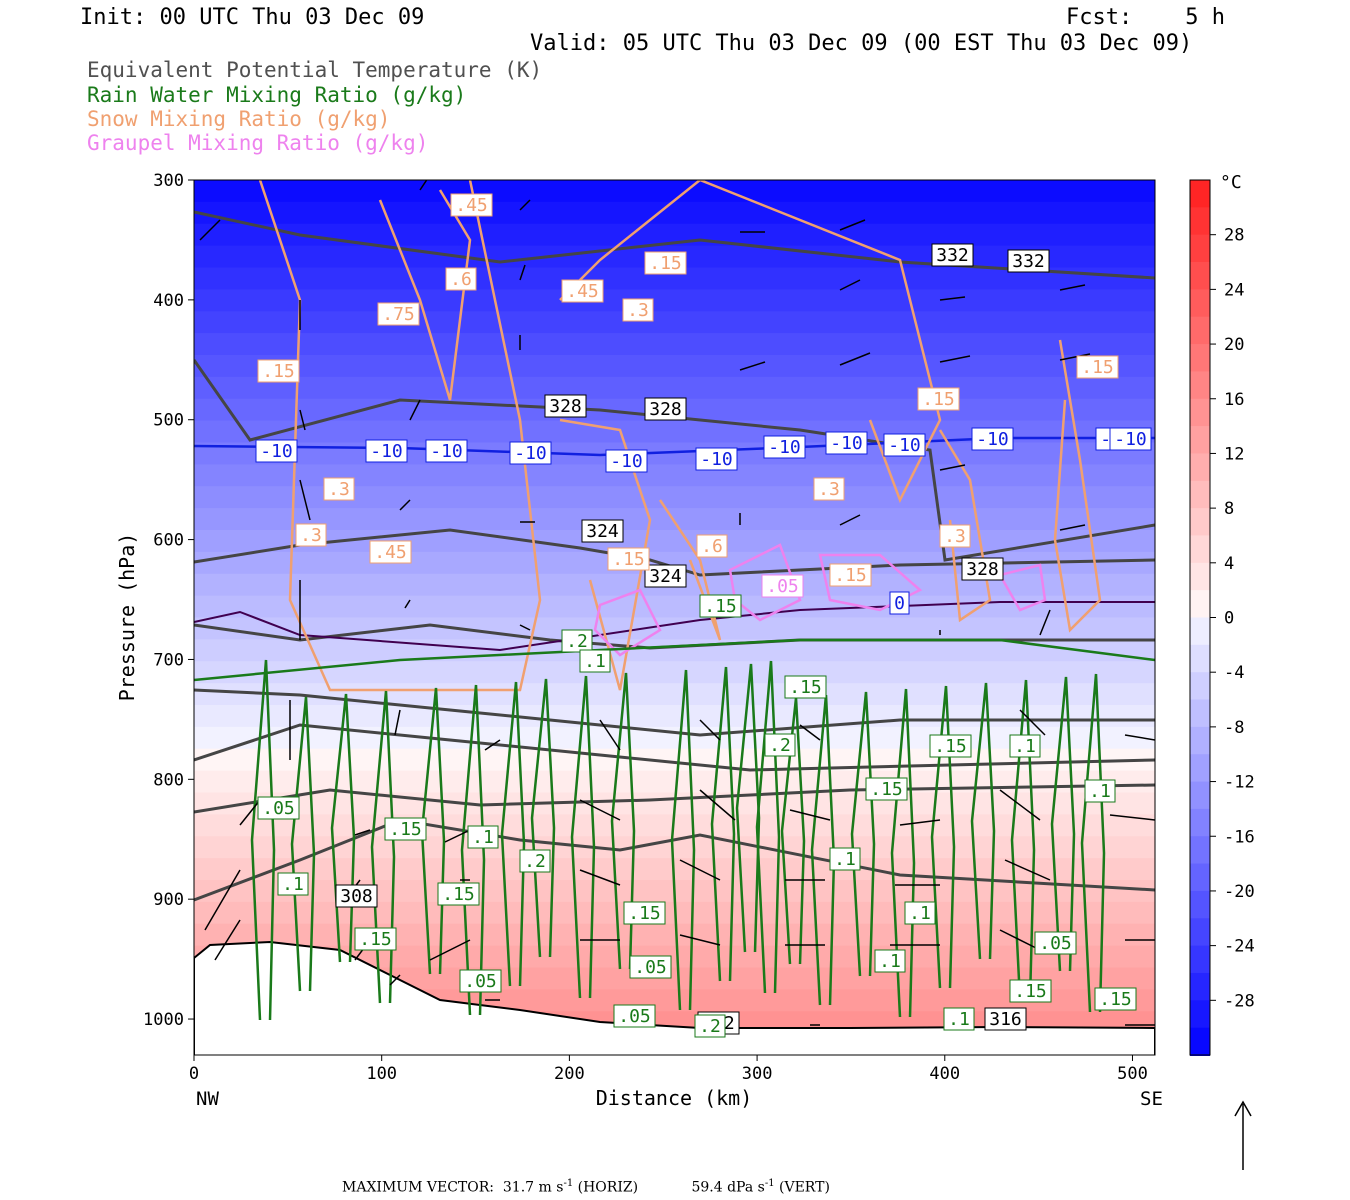  Describe the element at coordinates (769, 1183) in the screenshot. I see `max-vert-exponent: -1` at that location.